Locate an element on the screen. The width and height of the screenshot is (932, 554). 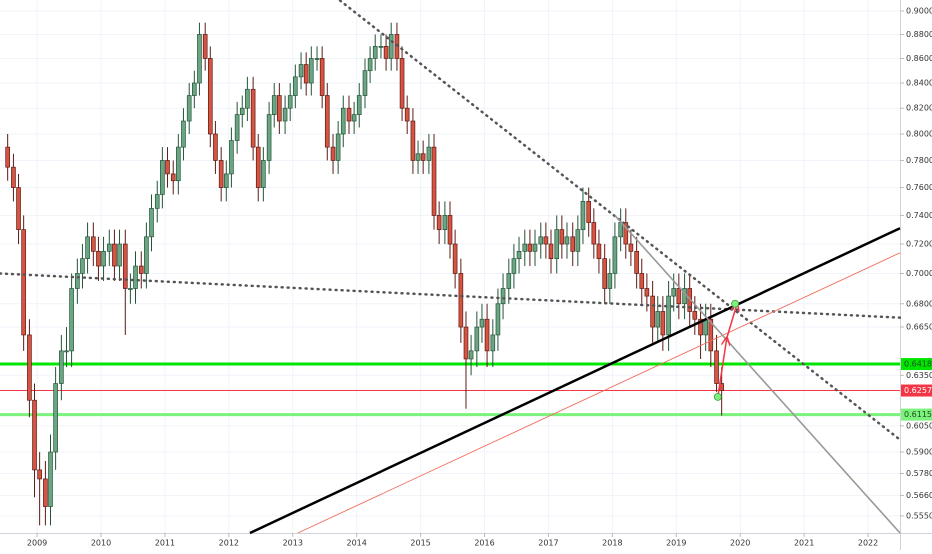
x-tick-label: 2021 is located at coordinates (804, 543).